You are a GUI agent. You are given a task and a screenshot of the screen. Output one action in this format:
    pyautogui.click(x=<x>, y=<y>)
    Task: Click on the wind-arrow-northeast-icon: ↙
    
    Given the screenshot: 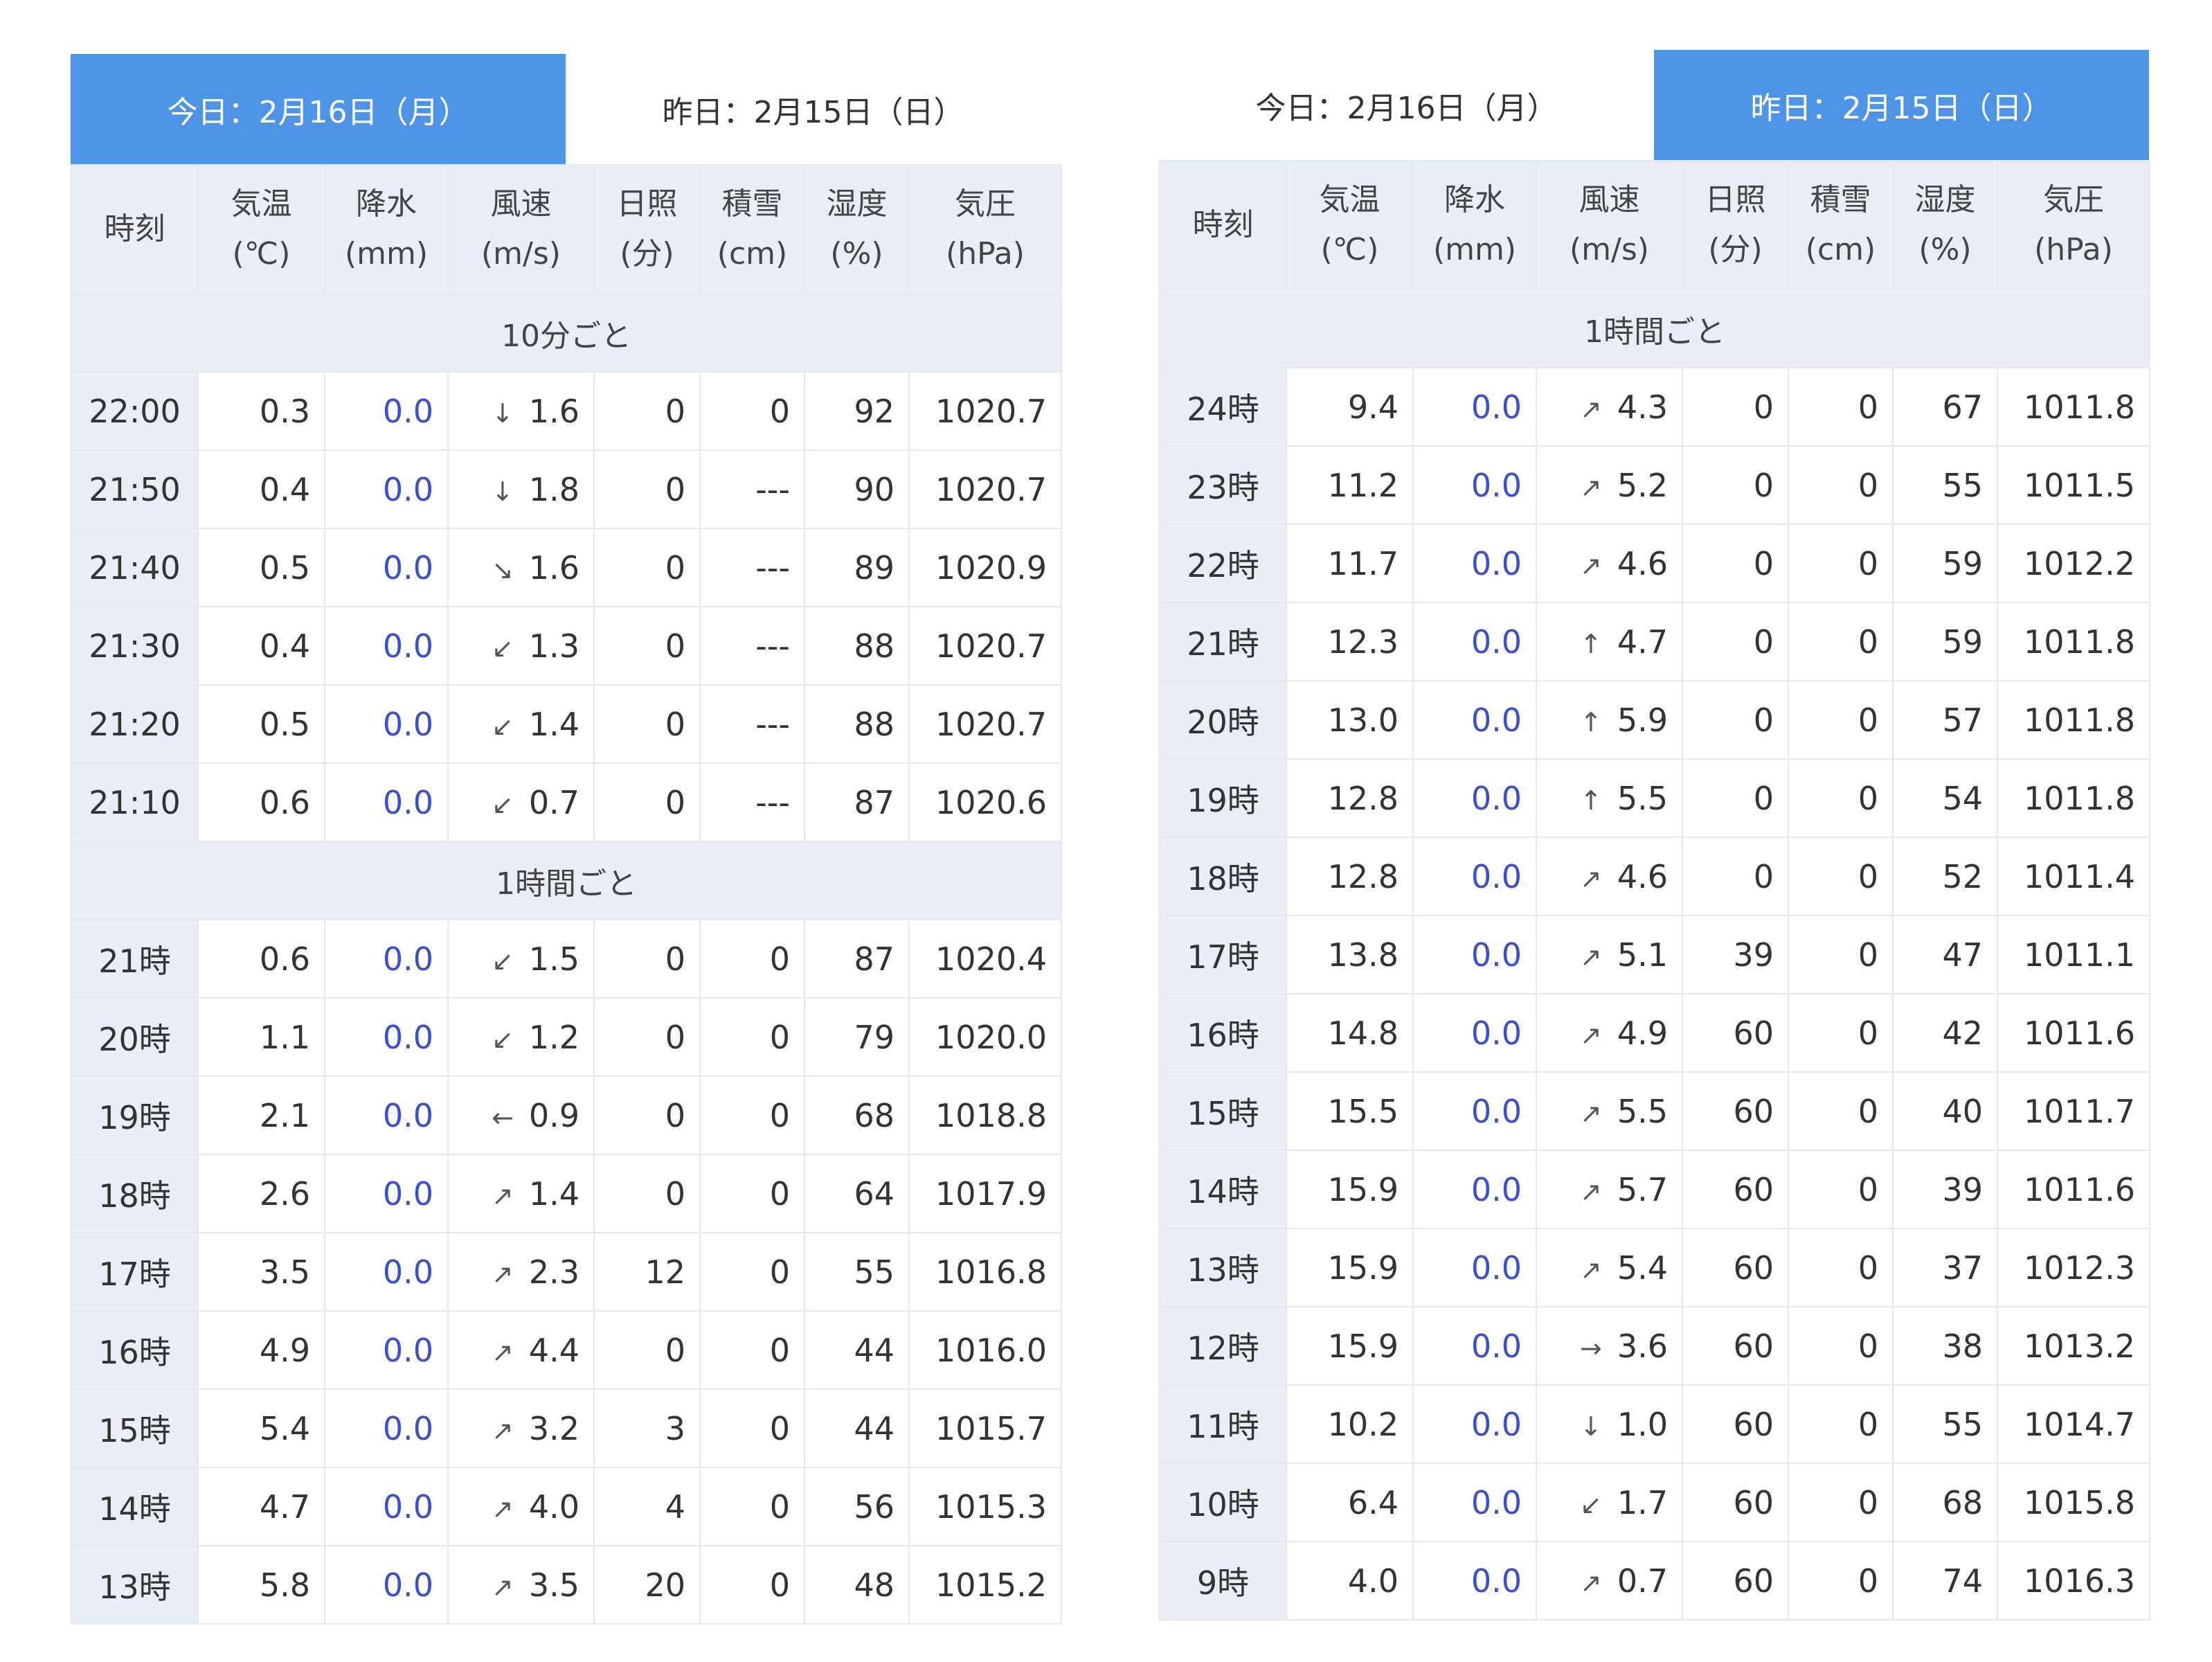 What is the action you would take?
    pyautogui.click(x=1591, y=1505)
    